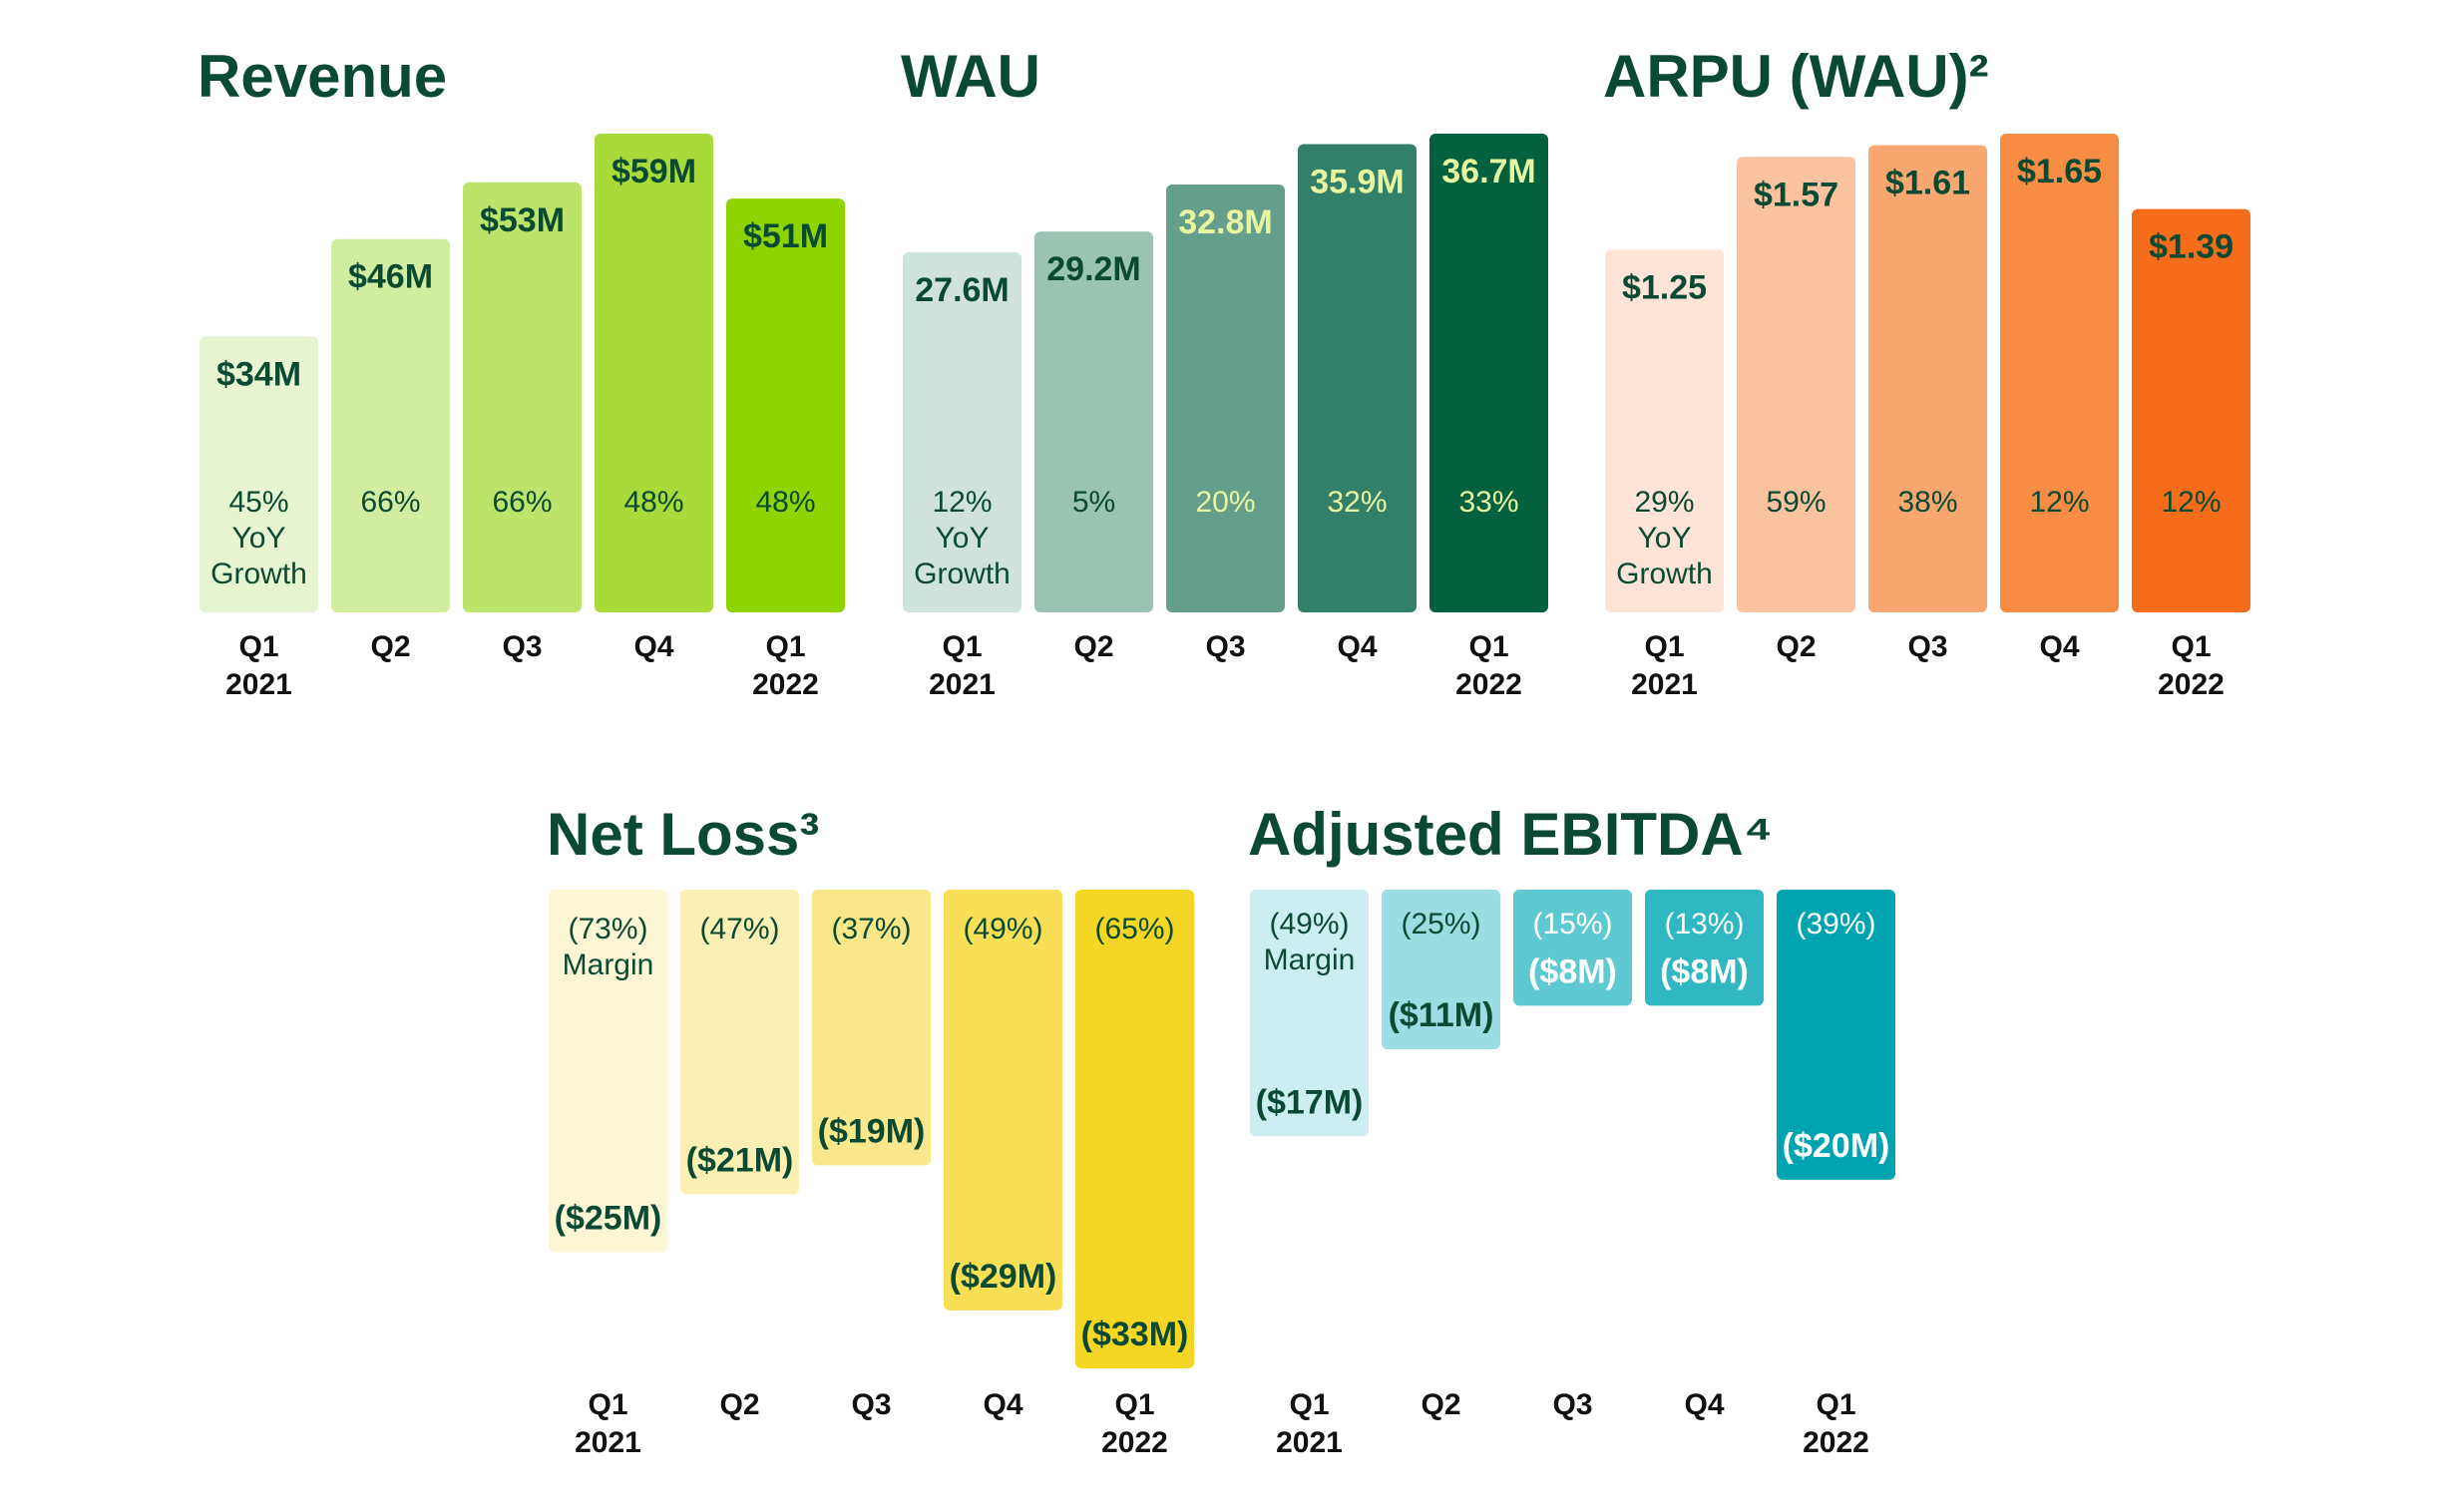  Describe the element at coordinates (1442, 1015) in the screenshot. I see `value-label: ($11M)` at that location.